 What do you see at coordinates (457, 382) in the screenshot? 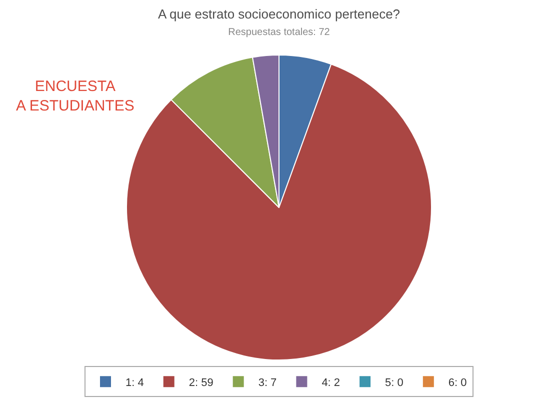
I see `legend-label: 6: 0` at bounding box center [457, 382].